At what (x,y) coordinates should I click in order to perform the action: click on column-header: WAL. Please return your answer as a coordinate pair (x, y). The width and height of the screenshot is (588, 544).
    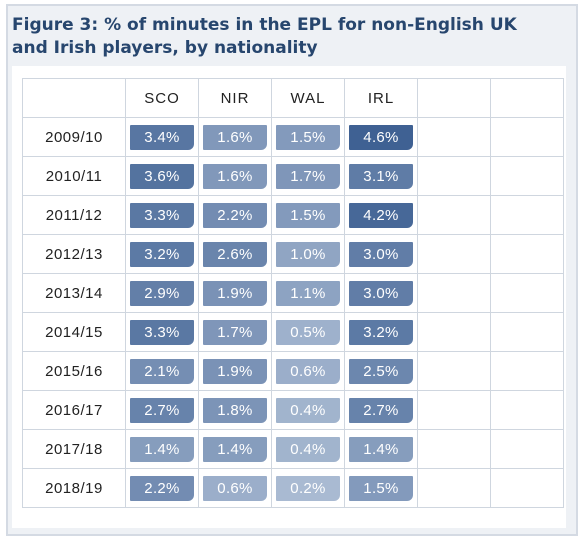
    Looking at the image, I should click on (308, 98).